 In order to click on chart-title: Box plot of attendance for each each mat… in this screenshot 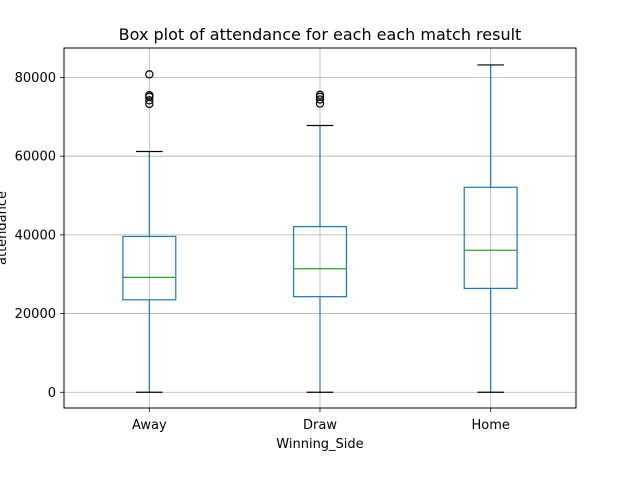, I will do `click(320, 34)`.